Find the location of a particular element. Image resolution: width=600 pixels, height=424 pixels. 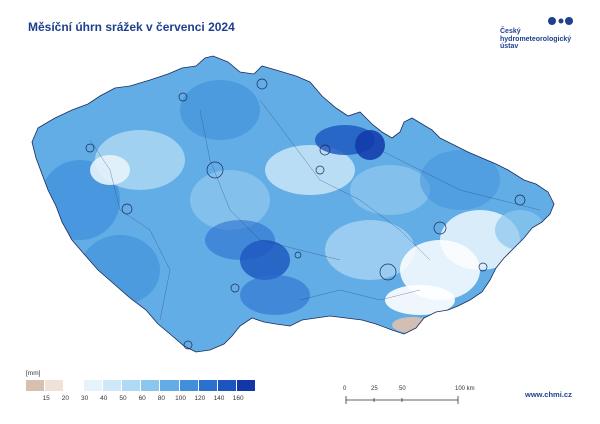

scale-bar-label: 50 is located at coordinates (402, 389).